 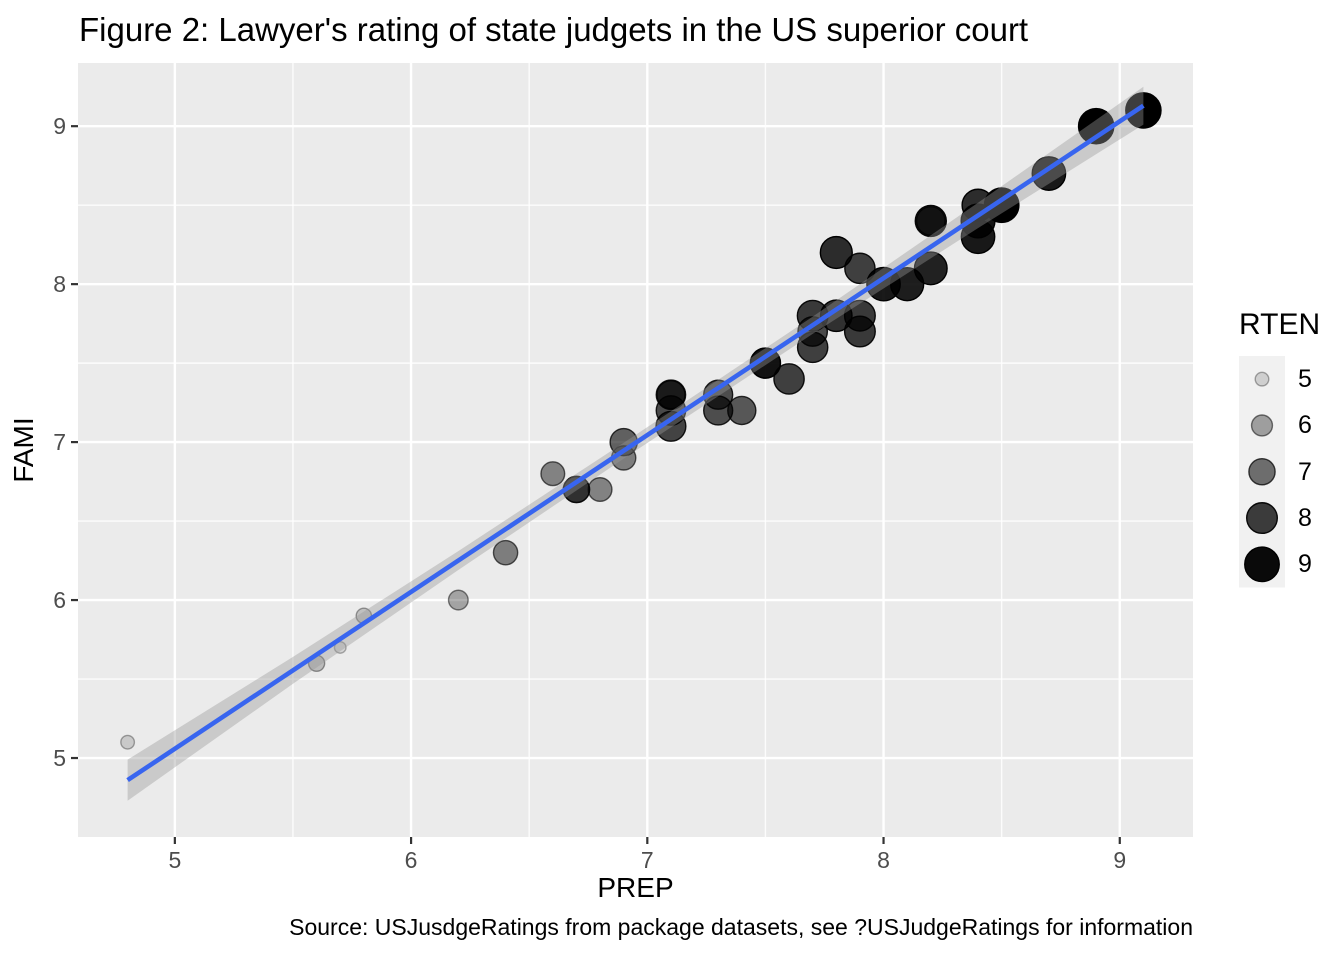 I want to click on x-axis-tick-label: 6, so click(x=411, y=860).